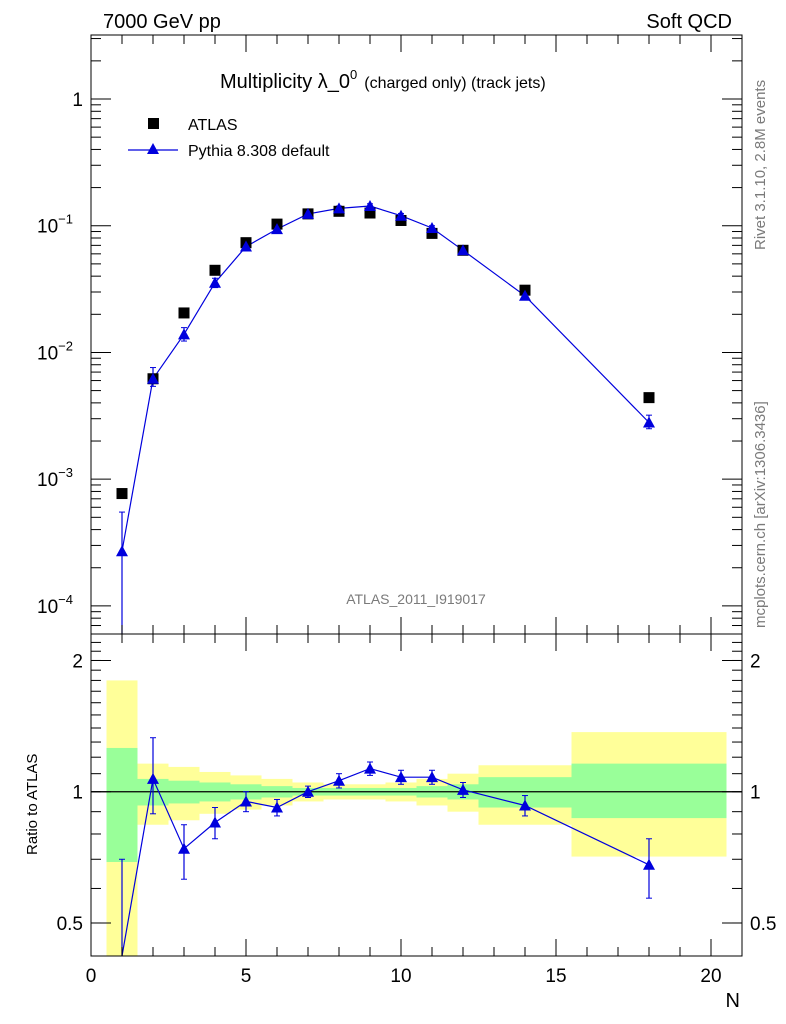 Image resolution: width=786 pixels, height=1024 pixels. What do you see at coordinates (246, 976) in the screenshot?
I see `x-tick-label: 5` at bounding box center [246, 976].